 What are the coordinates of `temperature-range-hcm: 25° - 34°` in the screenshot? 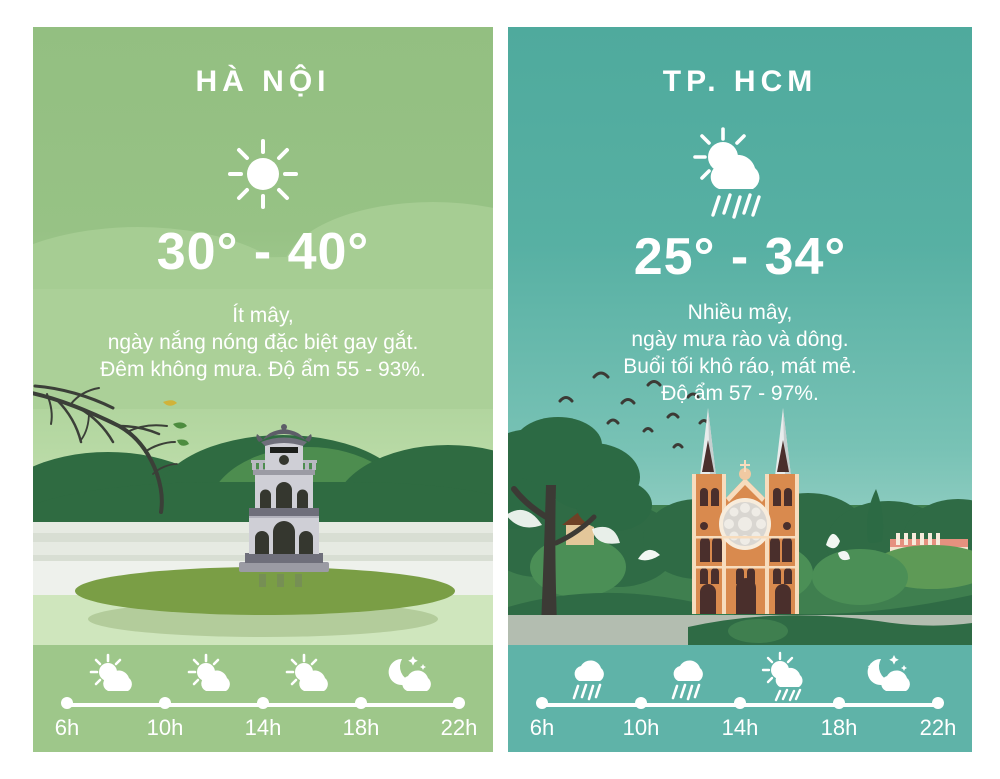 It's located at (740, 257).